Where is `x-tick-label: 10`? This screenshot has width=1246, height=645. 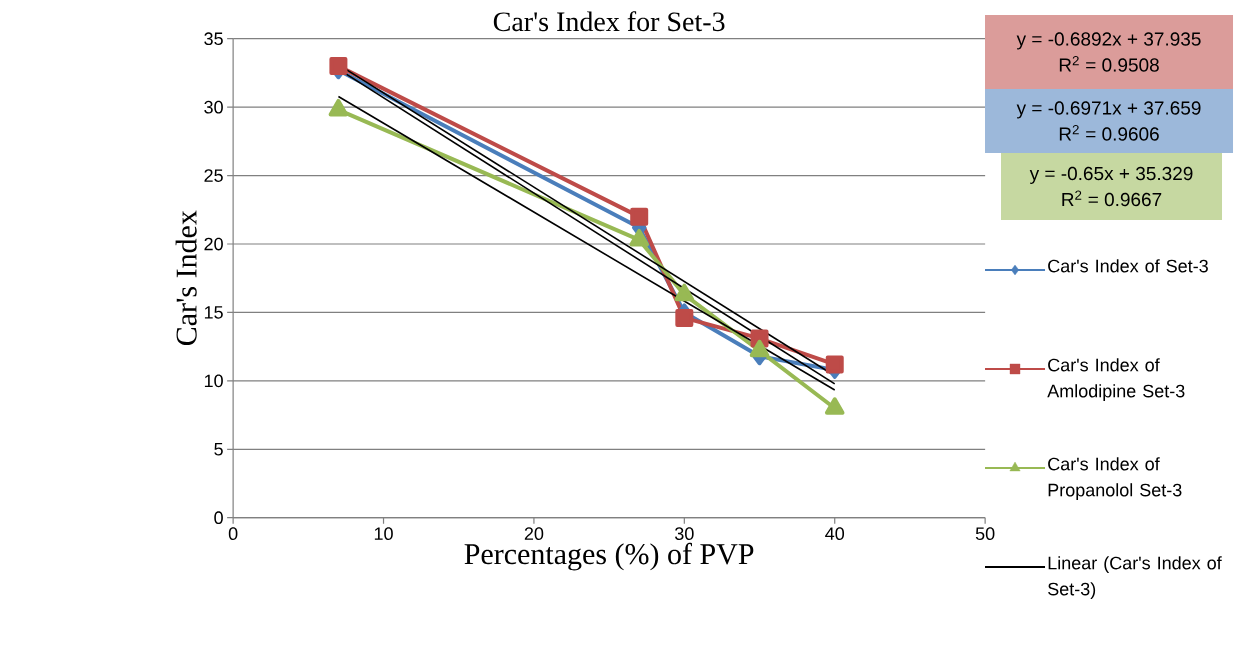 x-tick-label: 10 is located at coordinates (383, 533).